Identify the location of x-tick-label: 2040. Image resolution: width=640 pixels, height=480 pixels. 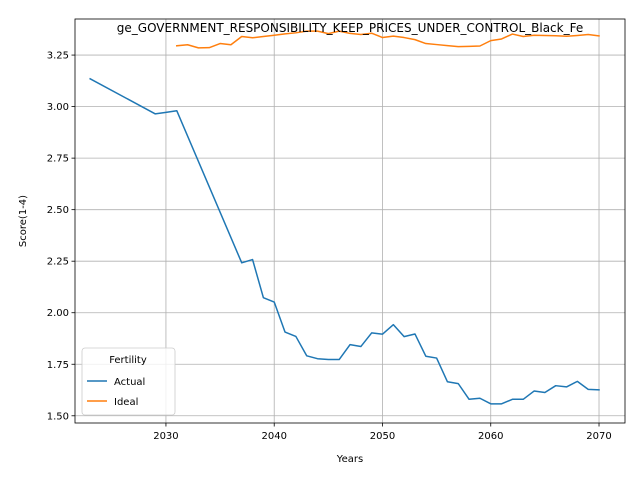
(273, 436).